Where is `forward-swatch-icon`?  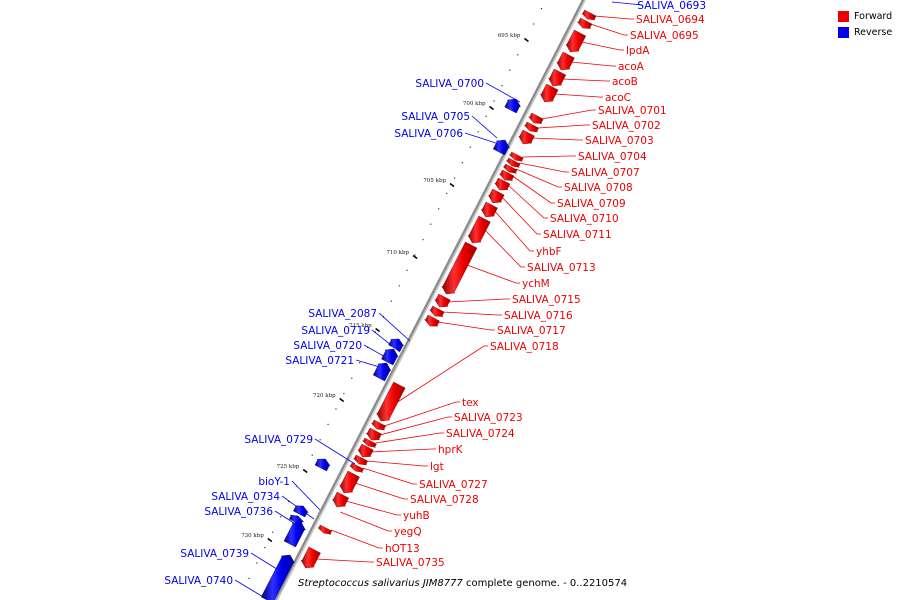
forward-swatch-icon is located at coordinates (843, 16).